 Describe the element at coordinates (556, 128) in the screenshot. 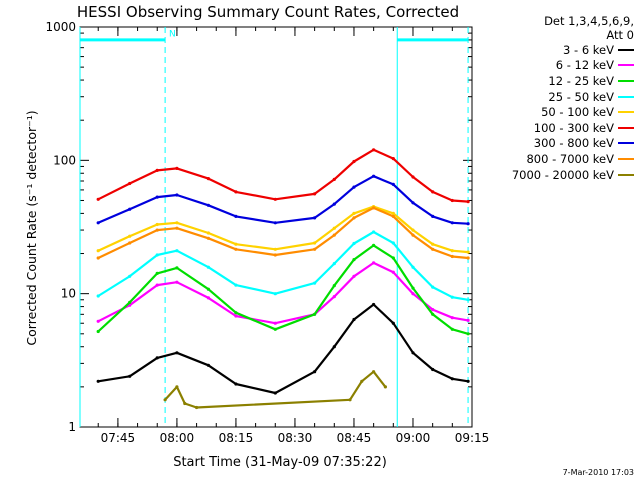

I see `legend-item-100-300-kev: 100 - 300 keV` at that location.